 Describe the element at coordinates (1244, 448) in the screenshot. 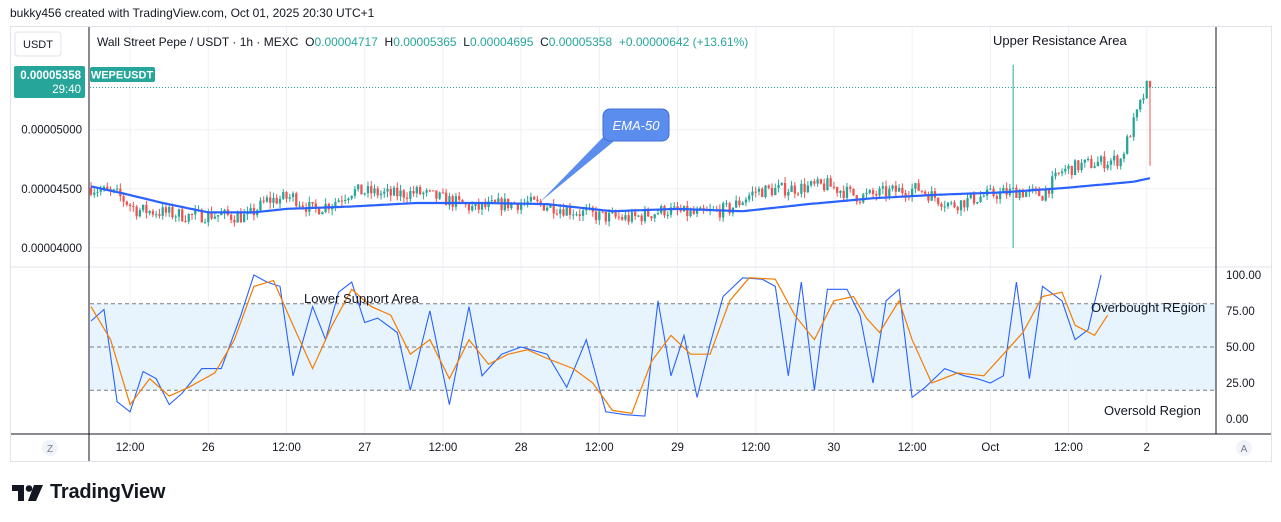

I see `auto-scale-button` at that location.